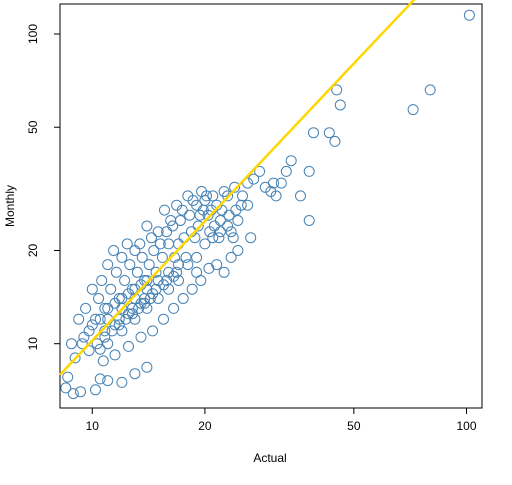 The image size is (512, 485). Describe the element at coordinates (33, 344) in the screenshot. I see `y-tick-label: 10` at that location.